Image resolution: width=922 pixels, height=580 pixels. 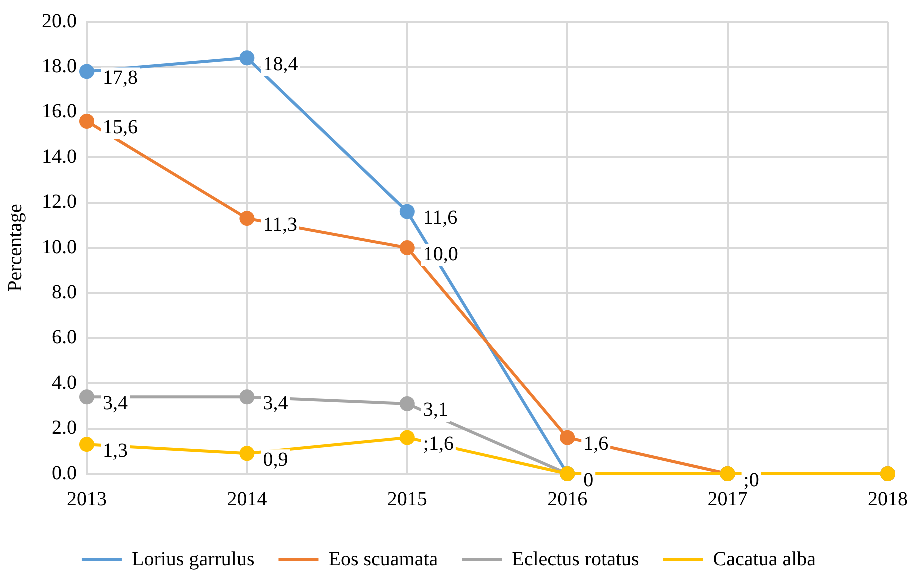 What do you see at coordinates (120, 77) in the screenshot?
I see `data-label: 17,8` at bounding box center [120, 77].